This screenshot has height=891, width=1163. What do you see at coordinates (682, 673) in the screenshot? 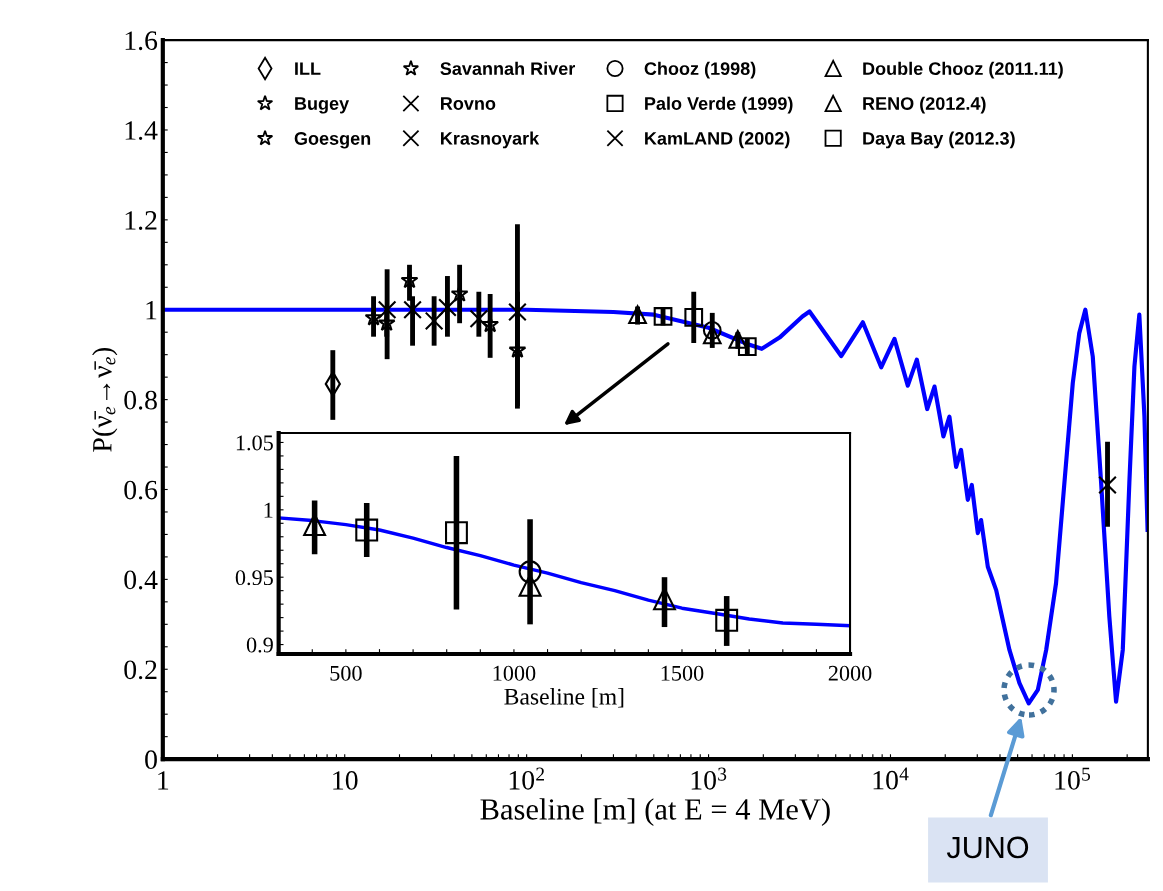
I see `x-tick-label: 1500` at bounding box center [682, 673].